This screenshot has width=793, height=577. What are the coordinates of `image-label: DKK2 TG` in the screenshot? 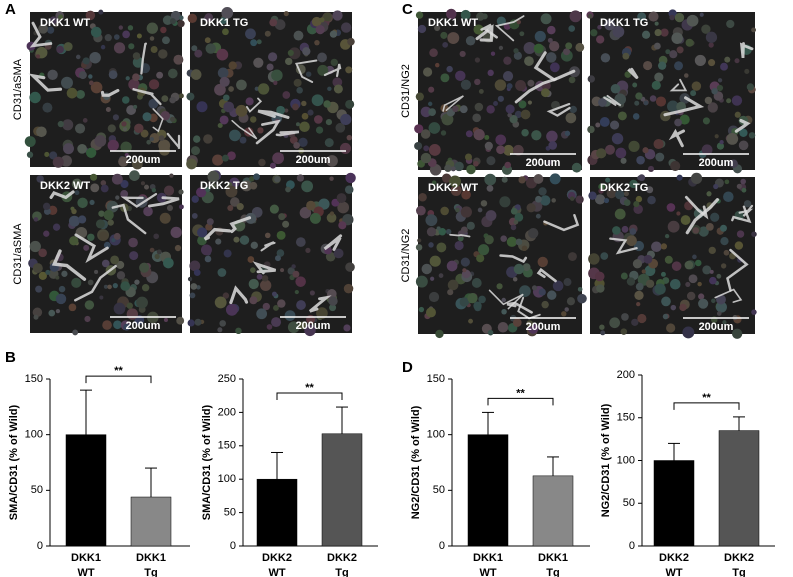 It's located at (224, 186).